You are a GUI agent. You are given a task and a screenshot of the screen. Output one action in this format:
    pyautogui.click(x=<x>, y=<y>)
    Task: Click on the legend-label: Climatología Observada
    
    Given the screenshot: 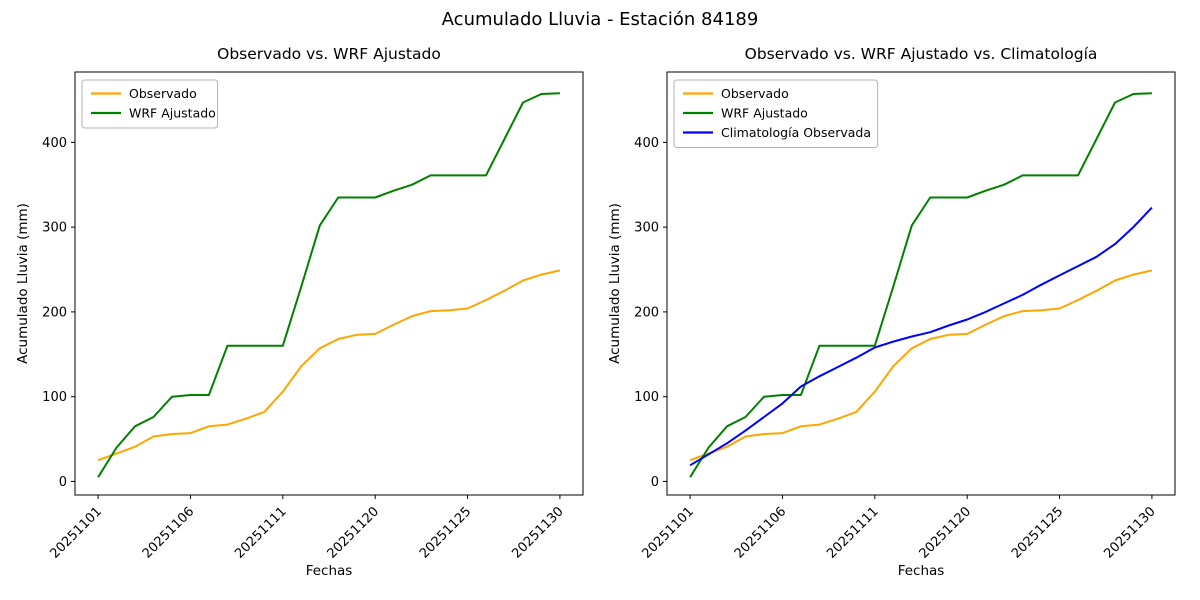 What is the action you would take?
    pyautogui.click(x=796, y=132)
    